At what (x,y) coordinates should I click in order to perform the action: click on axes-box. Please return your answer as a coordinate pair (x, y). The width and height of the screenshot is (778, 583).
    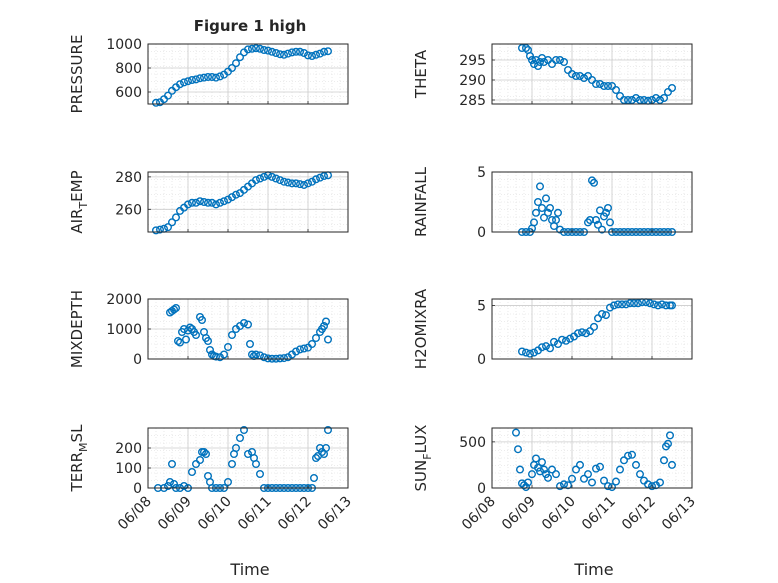
    Looking at the image, I should click on (592, 74).